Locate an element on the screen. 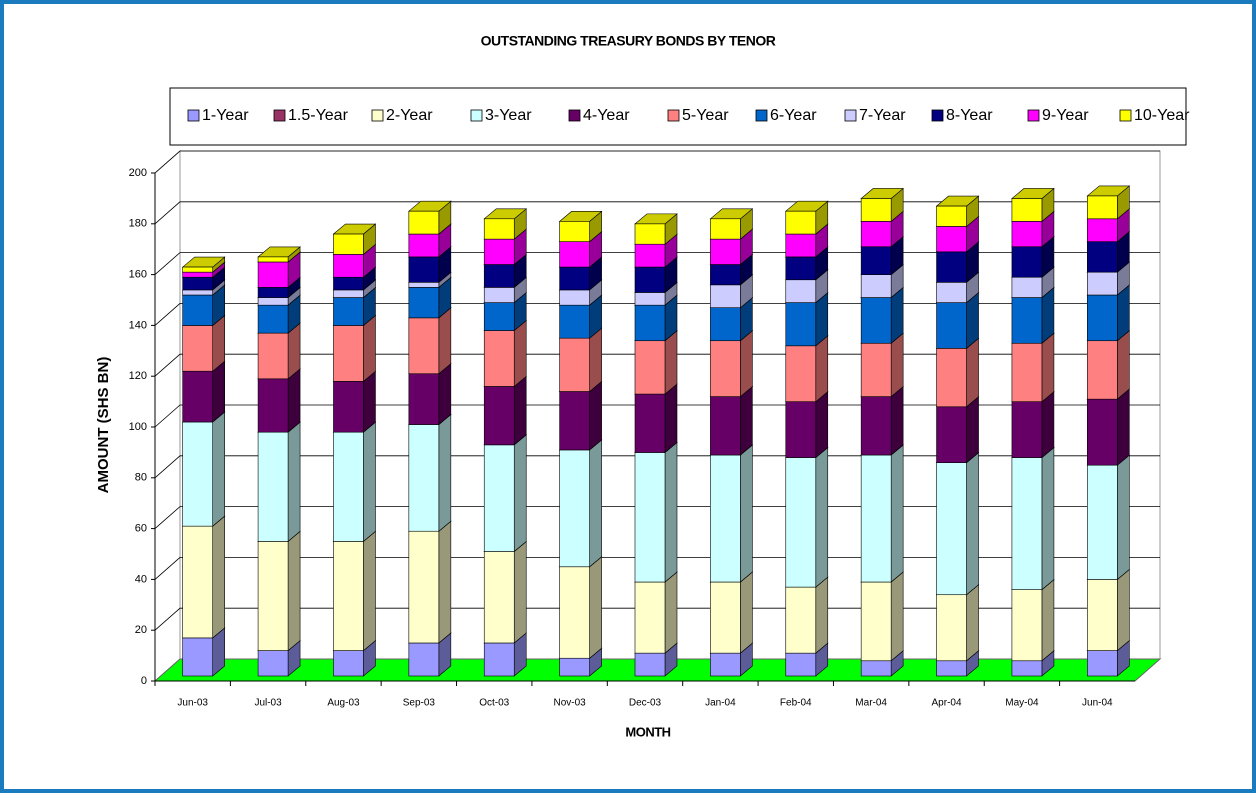 The image size is (1256, 798). legend-label: 3-Year is located at coordinates (508, 115).